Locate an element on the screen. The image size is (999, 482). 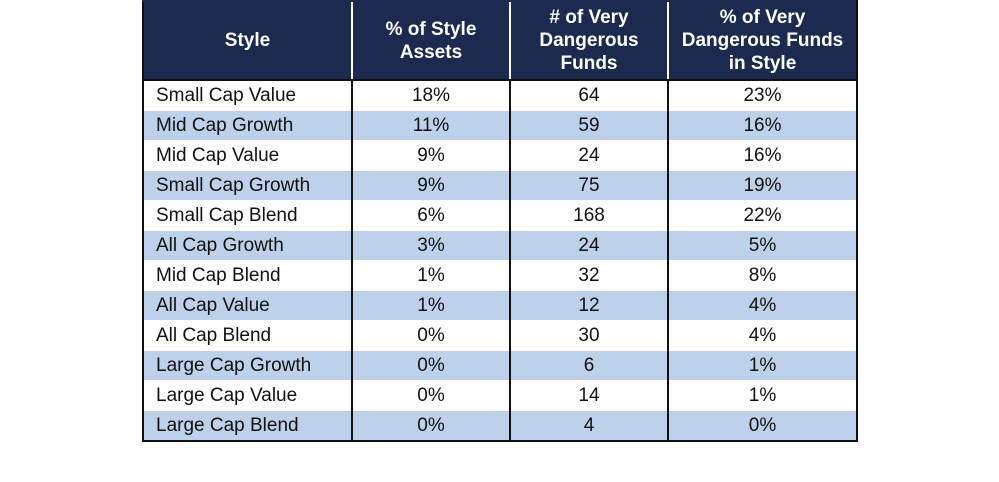
cell-style: Small Cap Blend is located at coordinates (247, 215).